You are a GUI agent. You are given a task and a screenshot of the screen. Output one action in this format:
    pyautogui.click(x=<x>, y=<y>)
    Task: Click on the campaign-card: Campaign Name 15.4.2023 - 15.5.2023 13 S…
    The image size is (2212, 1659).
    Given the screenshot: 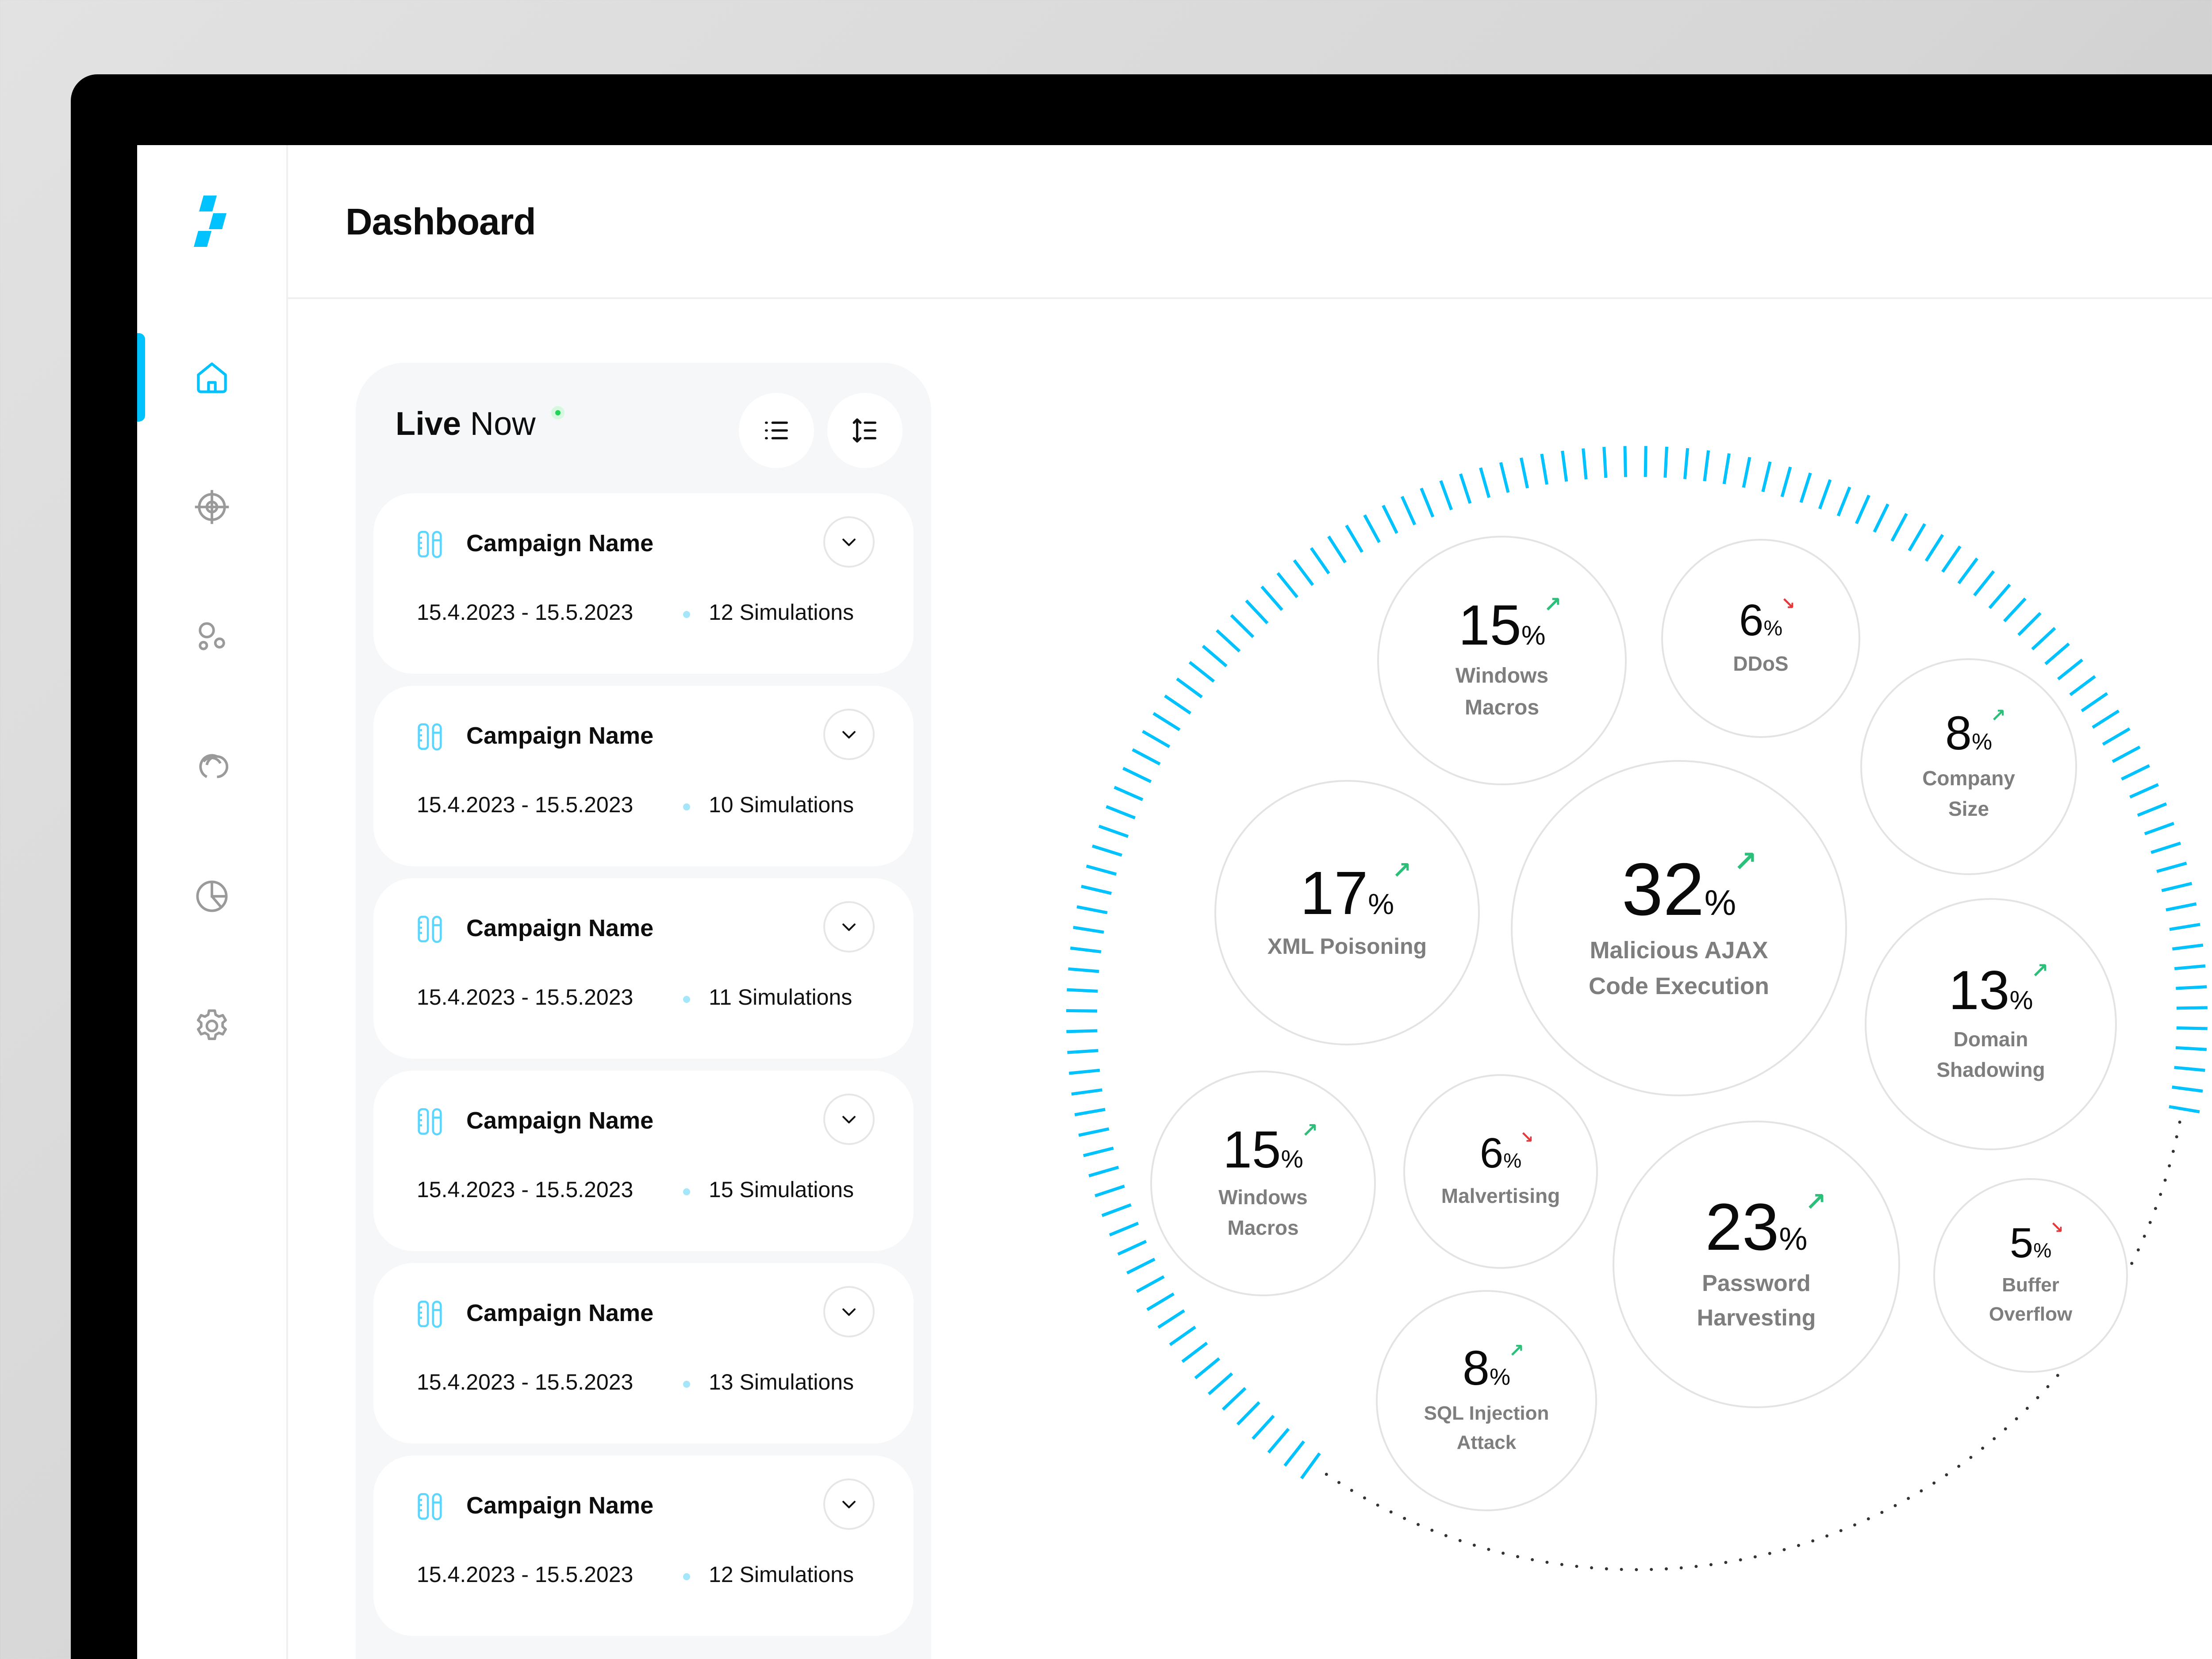 What is the action you would take?
    pyautogui.click(x=644, y=1353)
    